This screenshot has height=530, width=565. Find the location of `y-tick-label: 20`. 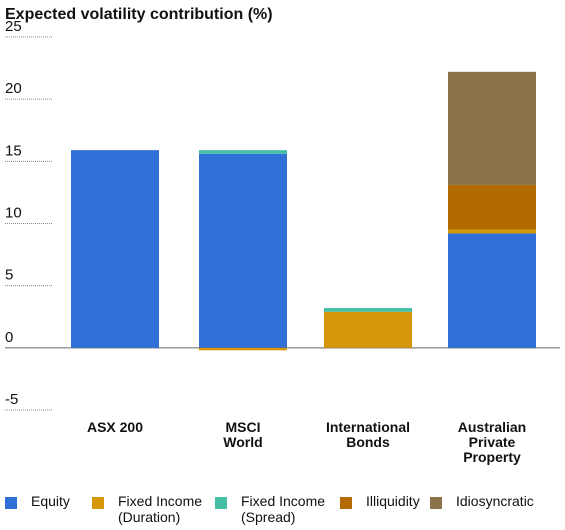

y-tick-label: 20 is located at coordinates (13, 88).